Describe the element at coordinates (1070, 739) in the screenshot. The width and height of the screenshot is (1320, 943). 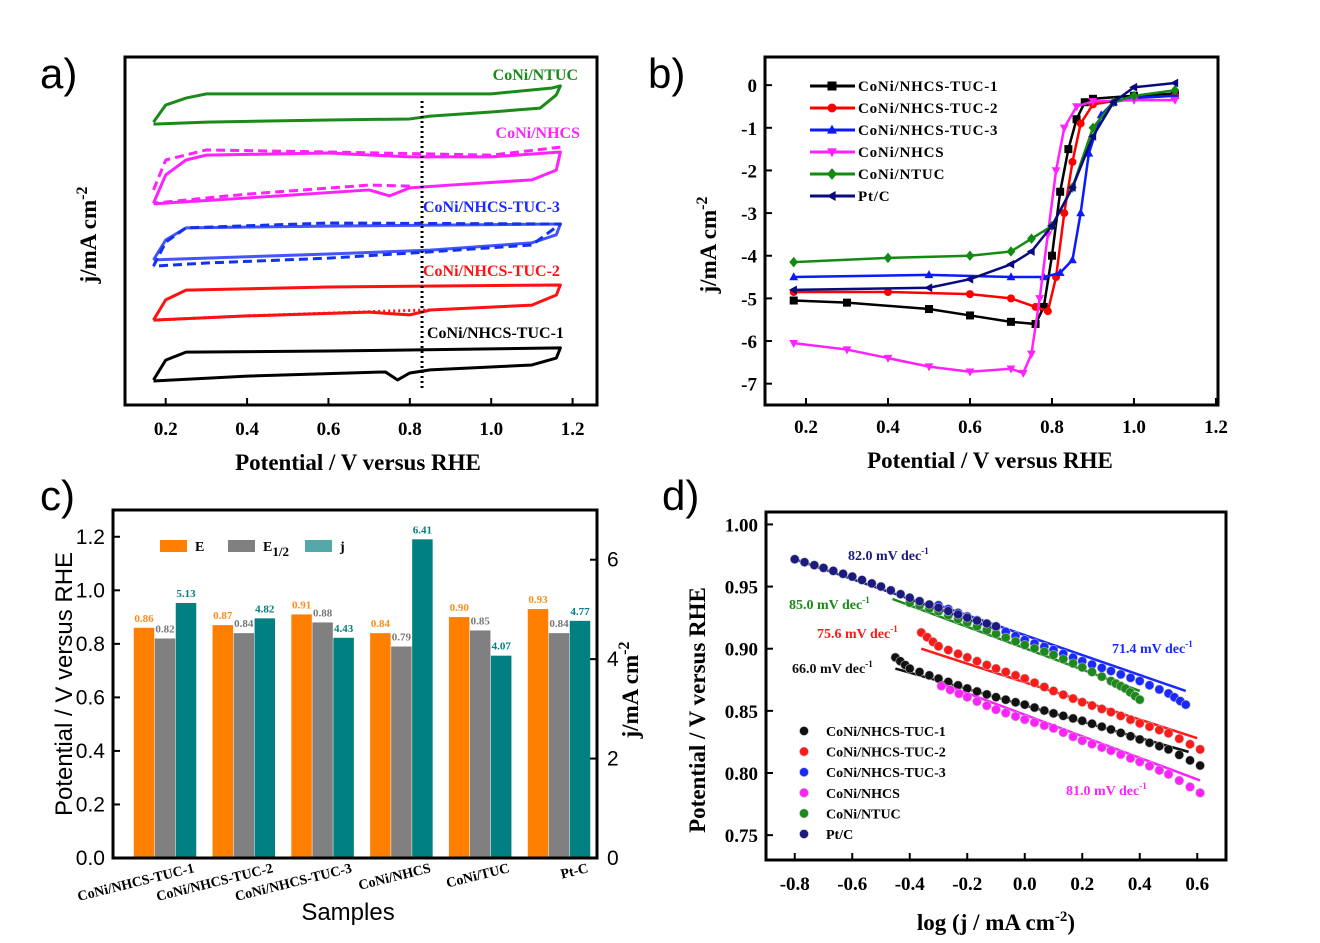
I see `tafel-series-coni-nhcs` at that location.